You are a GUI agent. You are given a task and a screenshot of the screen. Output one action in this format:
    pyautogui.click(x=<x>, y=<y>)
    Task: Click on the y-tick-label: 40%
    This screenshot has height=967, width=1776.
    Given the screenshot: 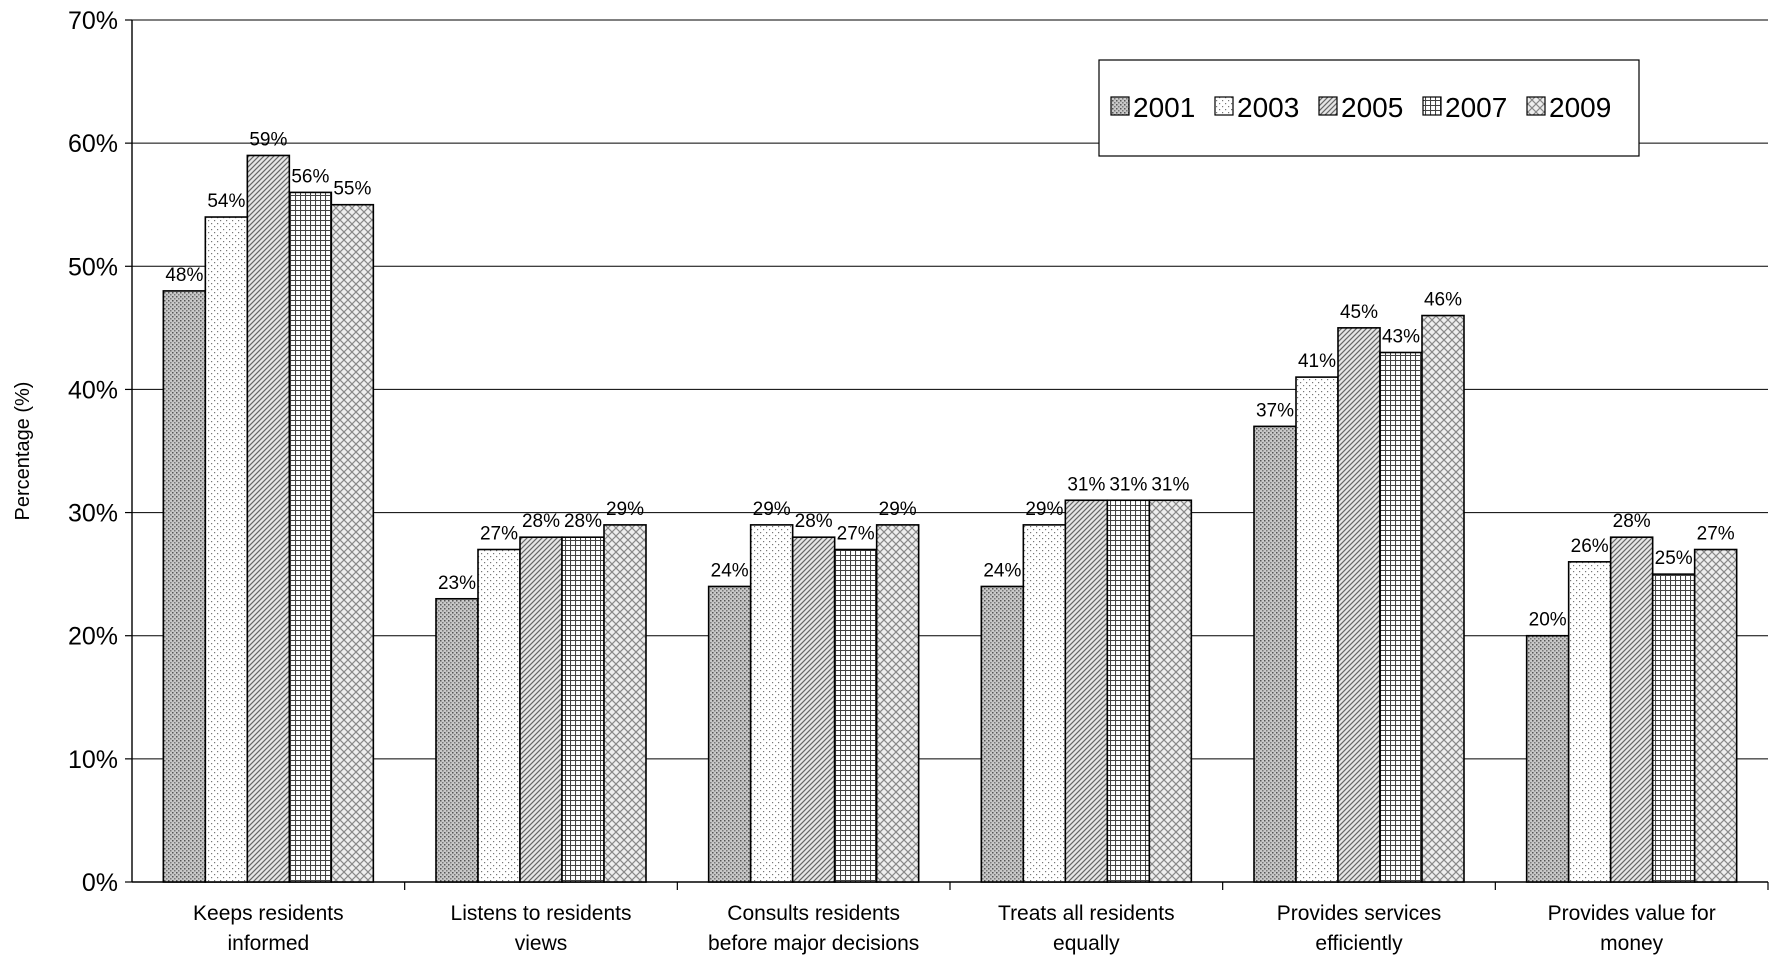 What is the action you would take?
    pyautogui.click(x=93, y=390)
    